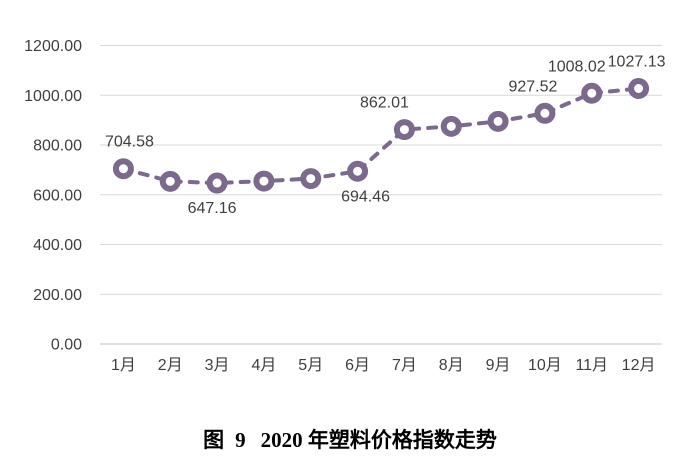 The width and height of the screenshot is (700, 464). Describe the element at coordinates (384, 103) in the screenshot. I see `data-label: 862.01` at that location.